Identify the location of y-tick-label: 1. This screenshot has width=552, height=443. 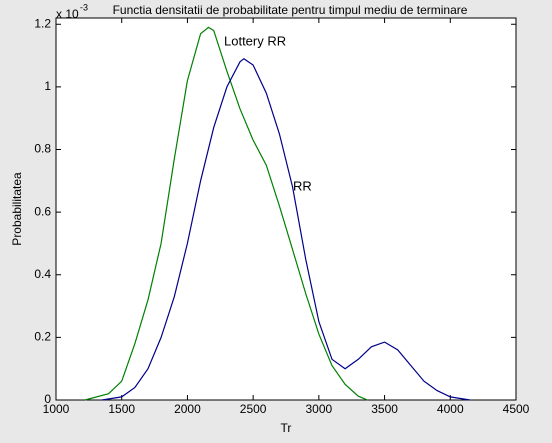
(47, 86).